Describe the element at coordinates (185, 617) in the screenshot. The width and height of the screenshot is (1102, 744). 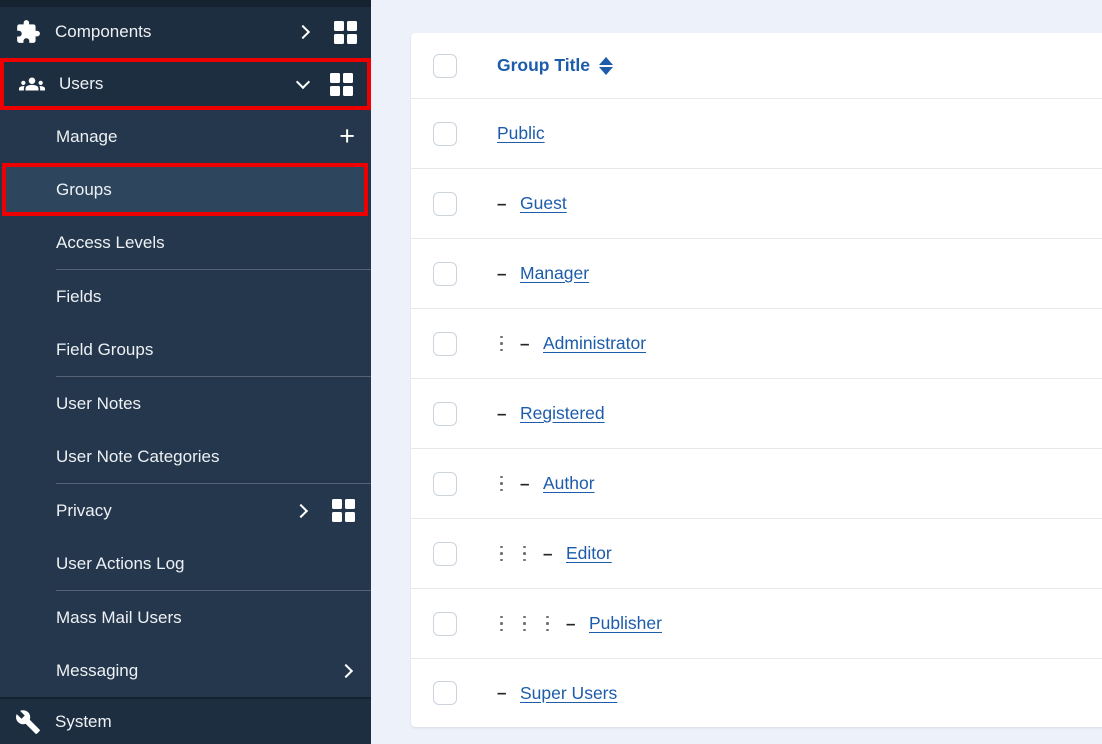
I see `sidebar-item-mass-mail-users: Mass Mail Users` at that location.